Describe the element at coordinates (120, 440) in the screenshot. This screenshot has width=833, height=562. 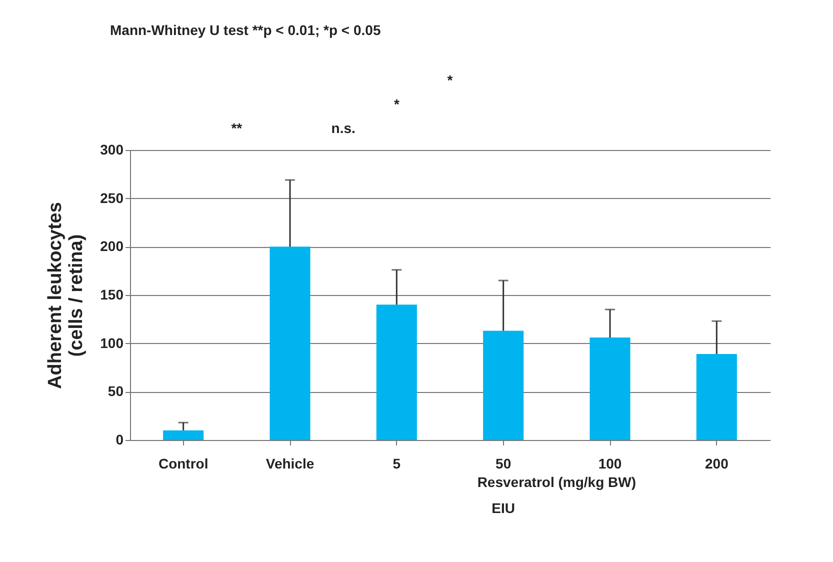
I see `y-tick-label: 0` at that location.